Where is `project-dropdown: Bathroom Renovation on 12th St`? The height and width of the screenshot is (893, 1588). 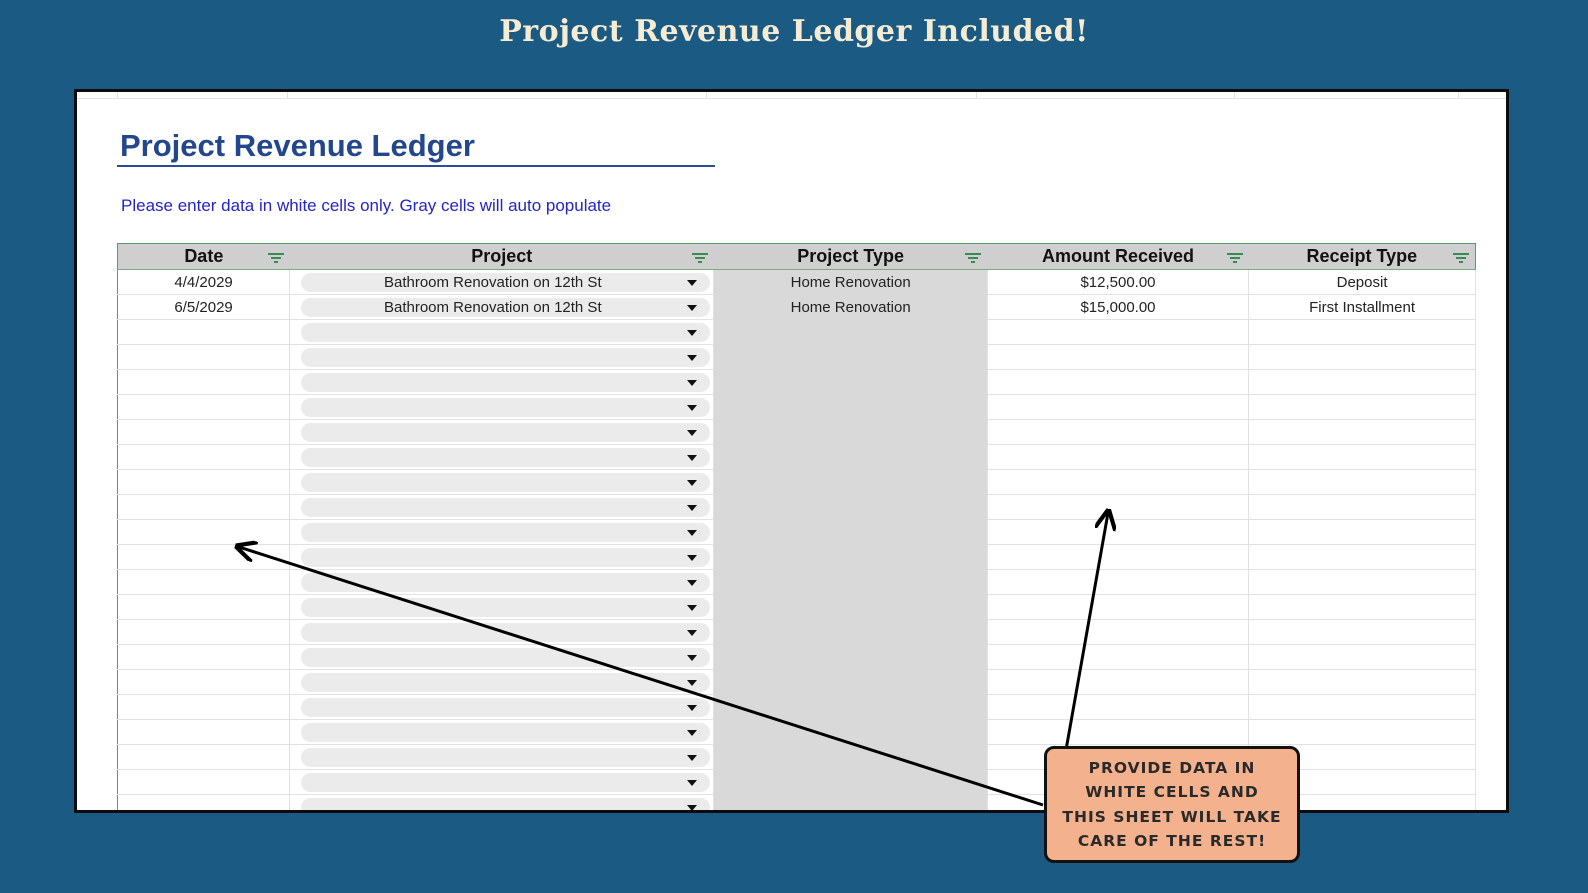 project-dropdown: Bathroom Renovation on 12th St is located at coordinates (506, 307).